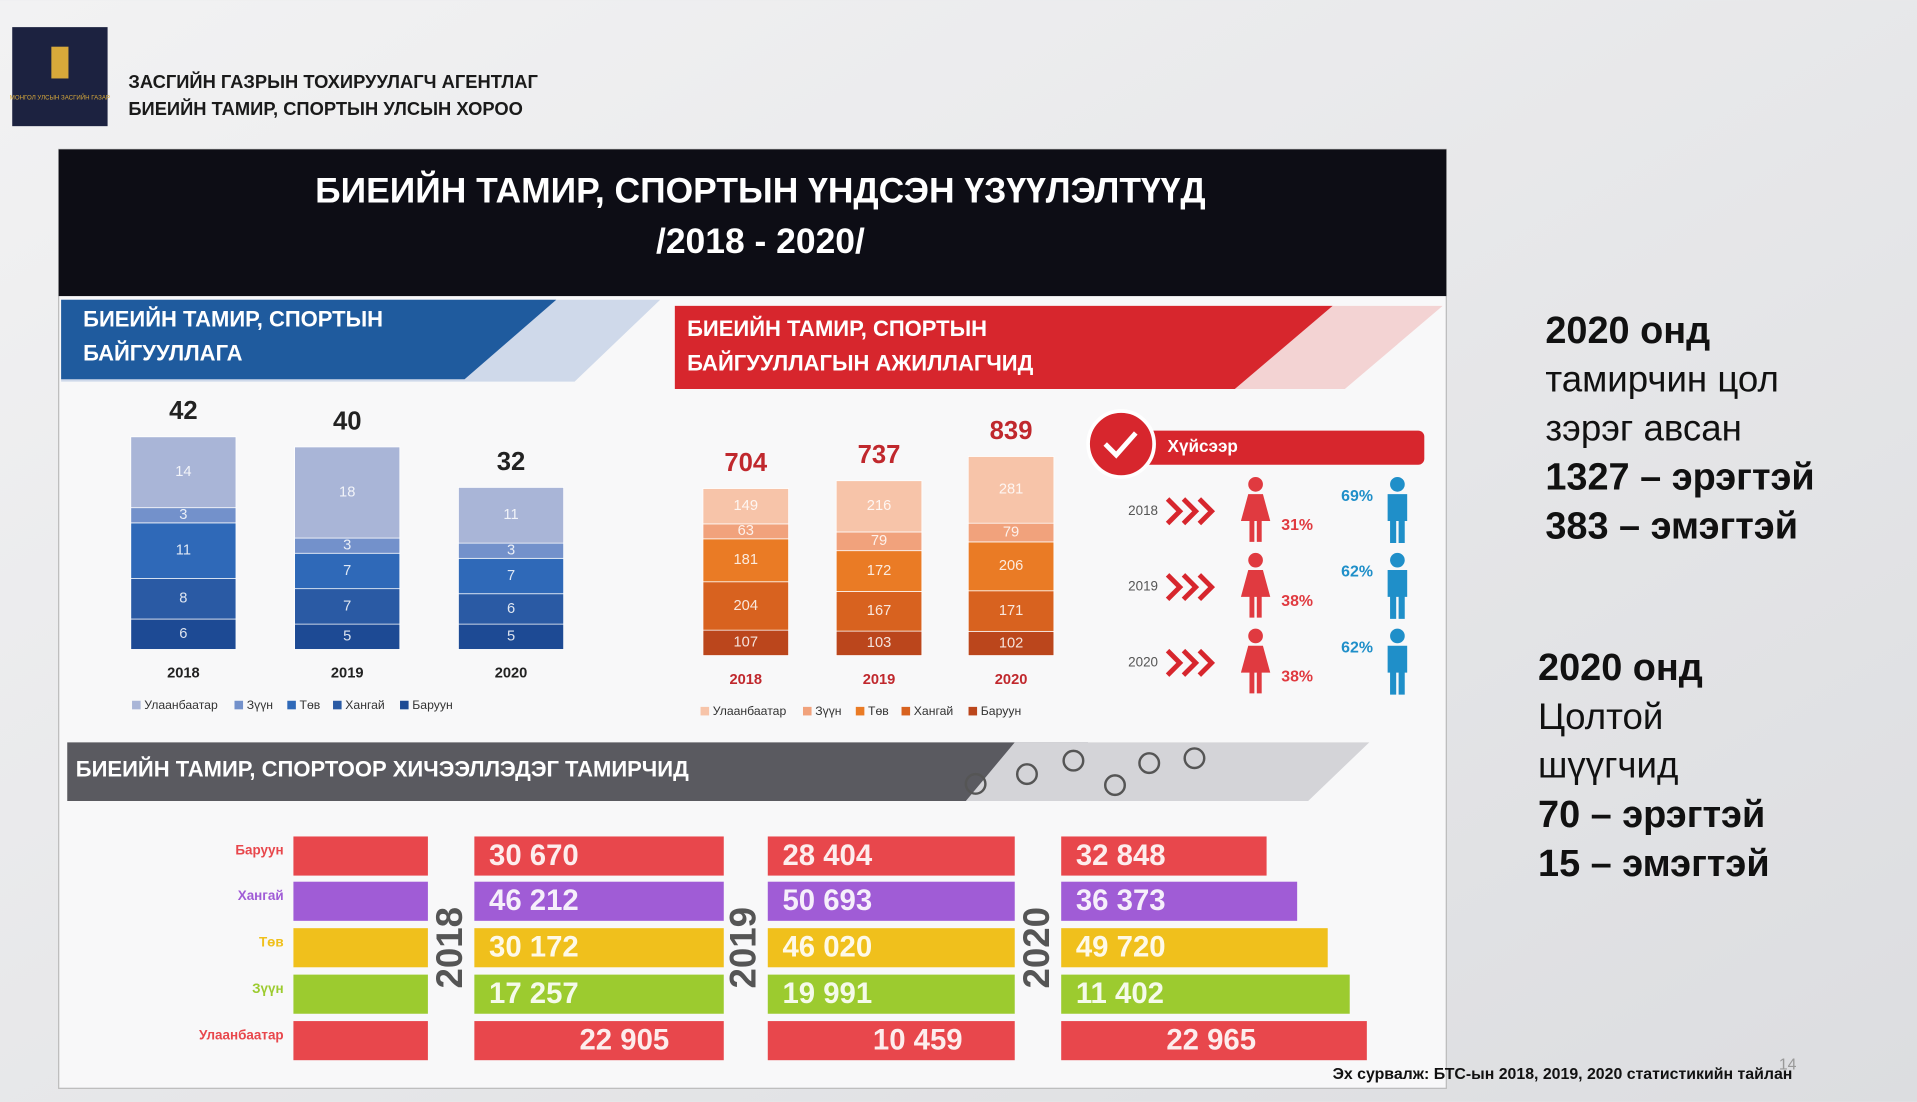 This screenshot has height=1102, width=1917. Describe the element at coordinates (183, 599) in the screenshot. I see `data-label: 8` at that location.